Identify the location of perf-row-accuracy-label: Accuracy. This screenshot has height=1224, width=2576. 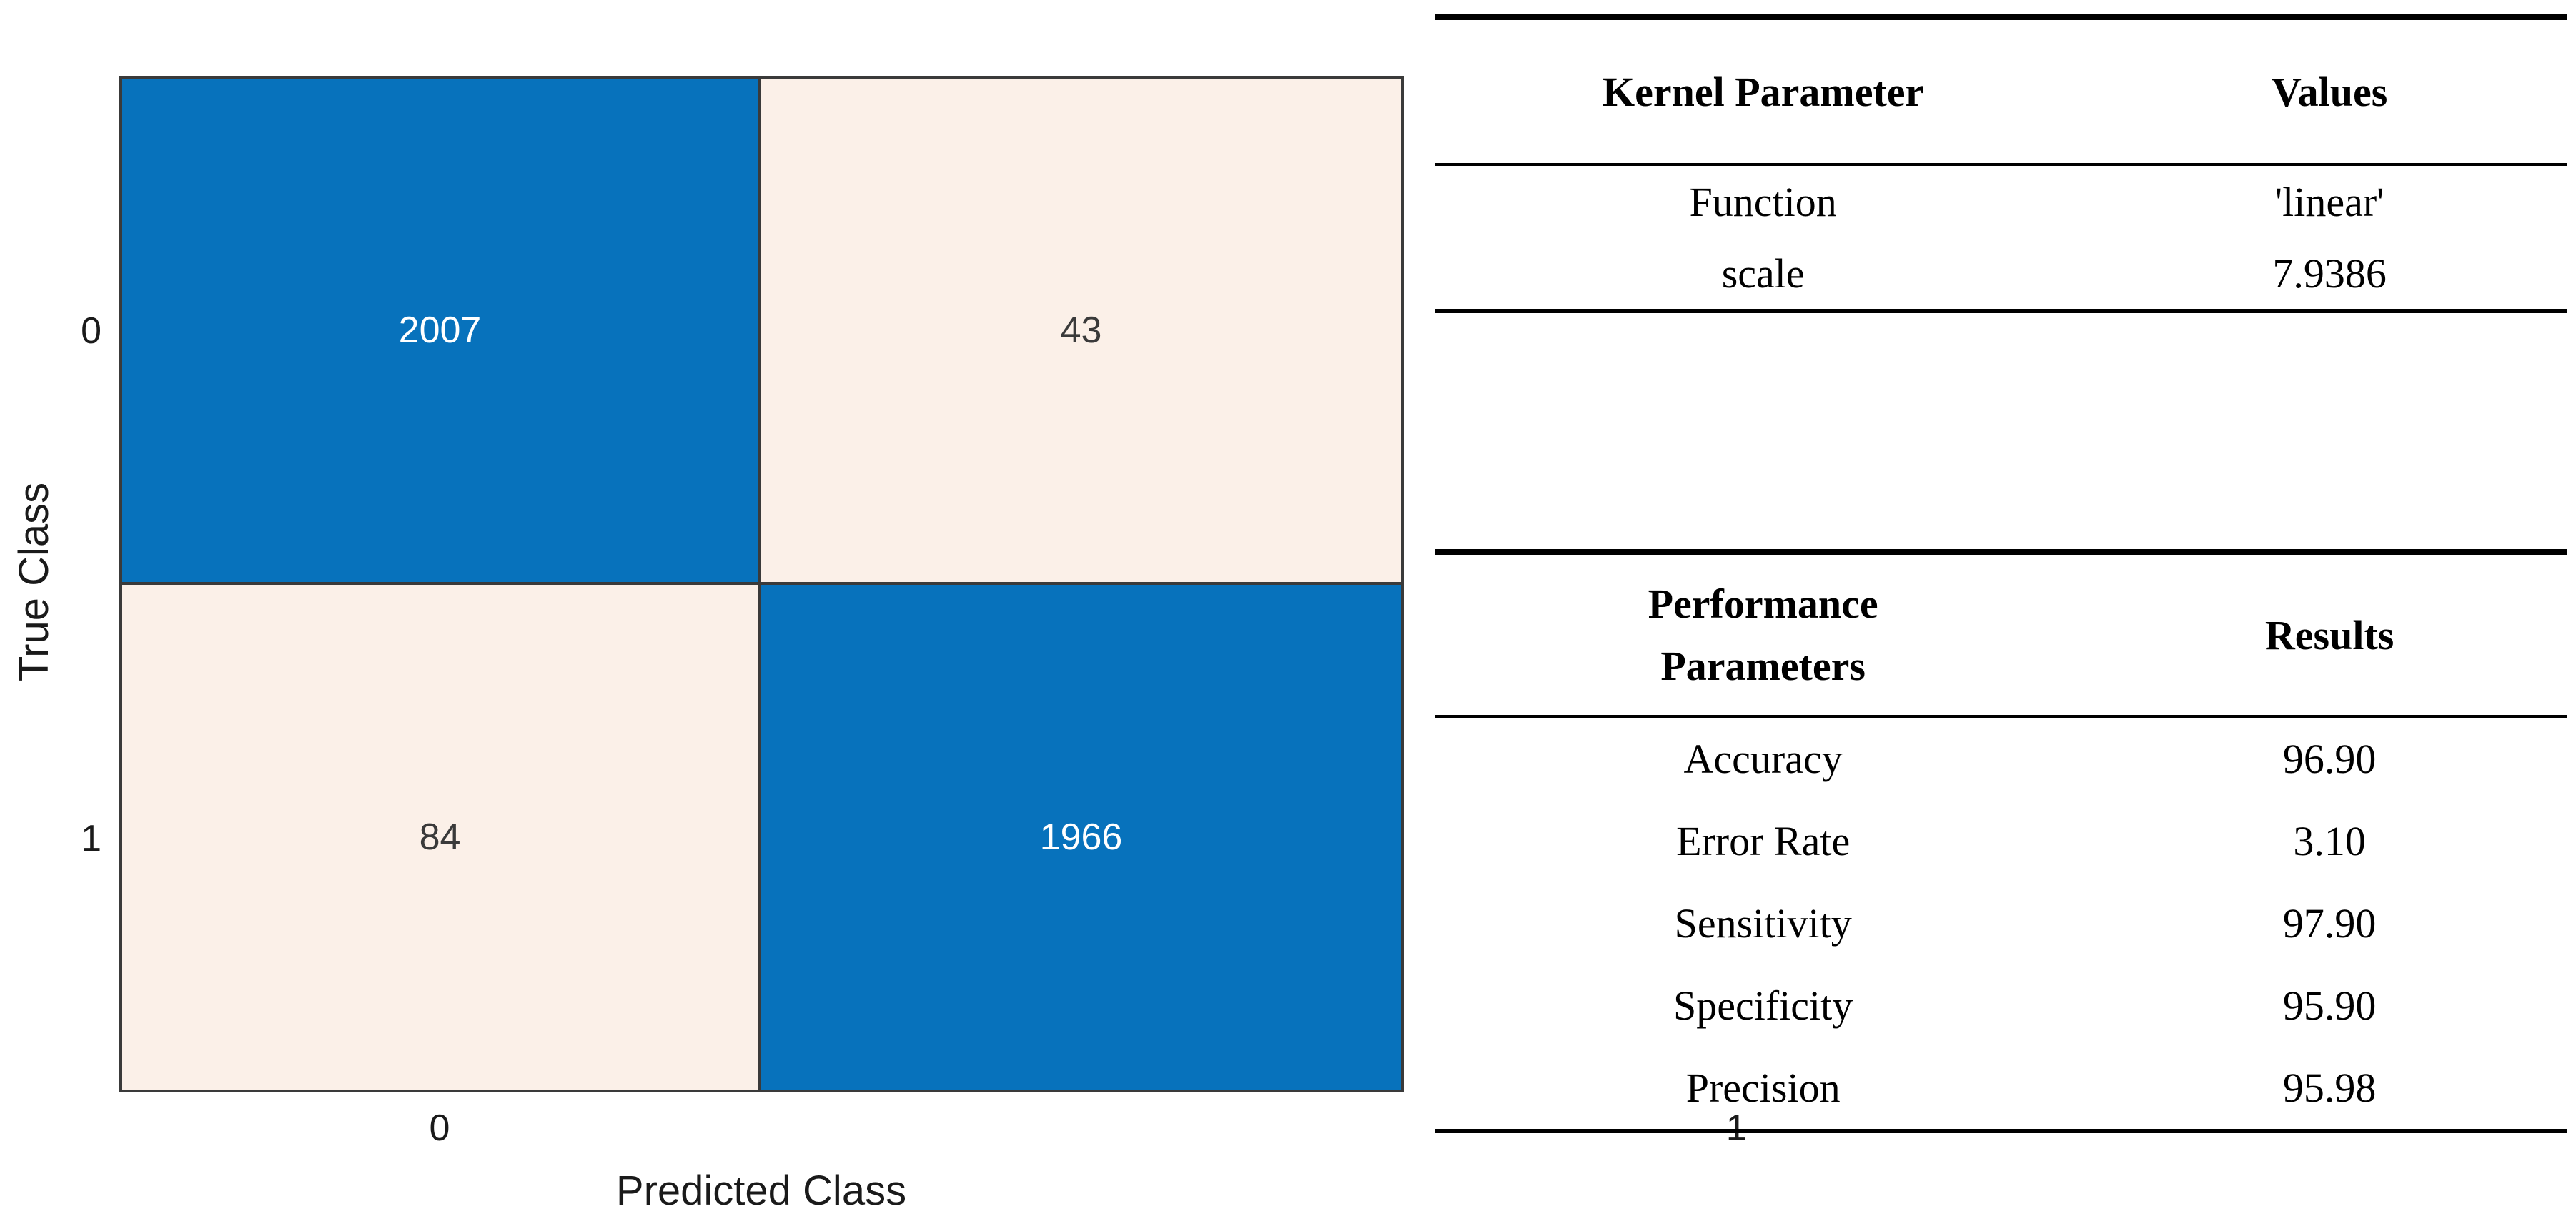
(1763, 759).